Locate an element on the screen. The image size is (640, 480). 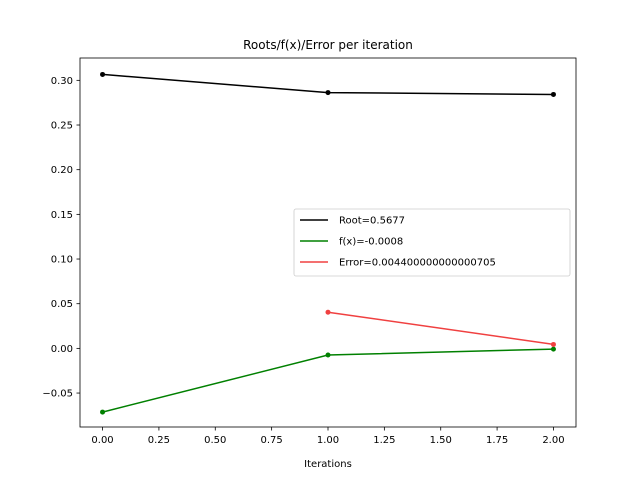
legend-entry: Error=0.004400000000000705 is located at coordinates (417, 263).